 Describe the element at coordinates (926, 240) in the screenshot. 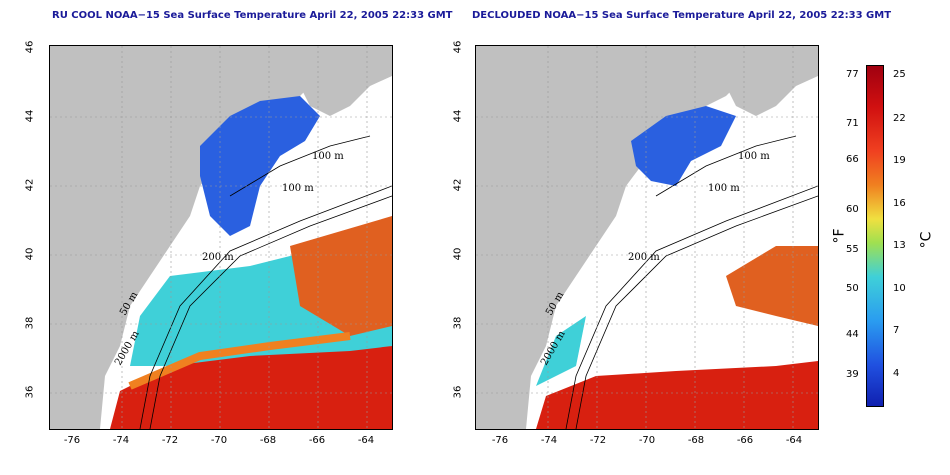

I see `celsius-unit-label: °C` at that location.